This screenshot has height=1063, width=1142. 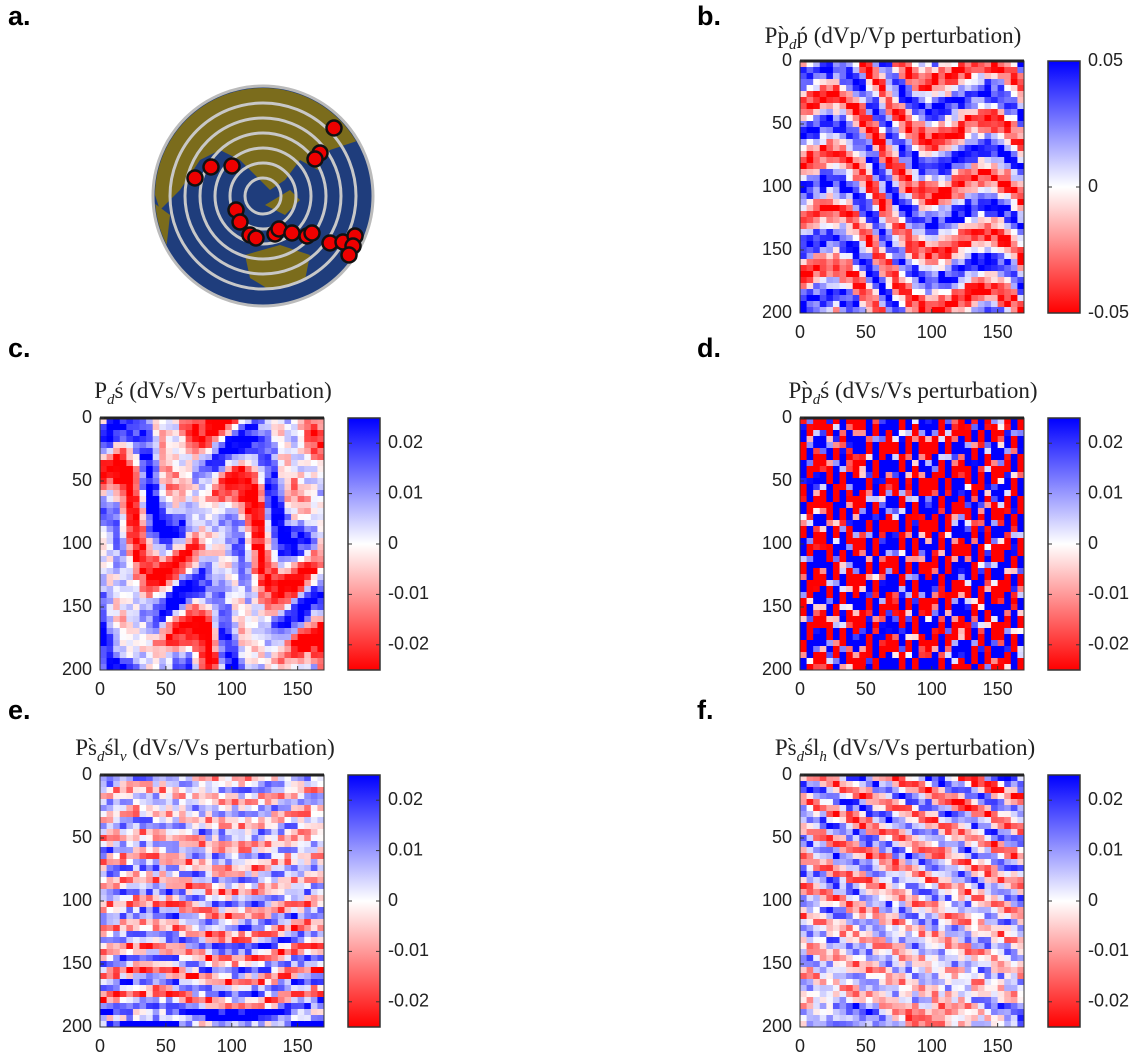 What do you see at coordinates (393, 543) in the screenshot?
I see `colorbar-tick-label: 0` at bounding box center [393, 543].